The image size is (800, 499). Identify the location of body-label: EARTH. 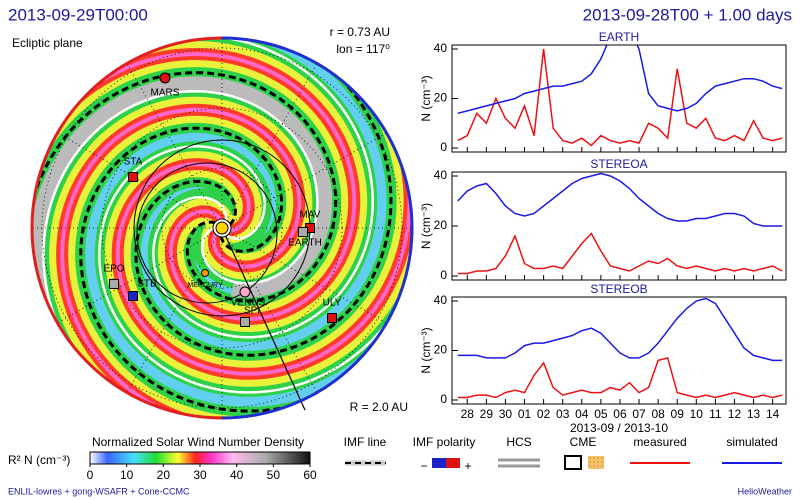
(305, 243).